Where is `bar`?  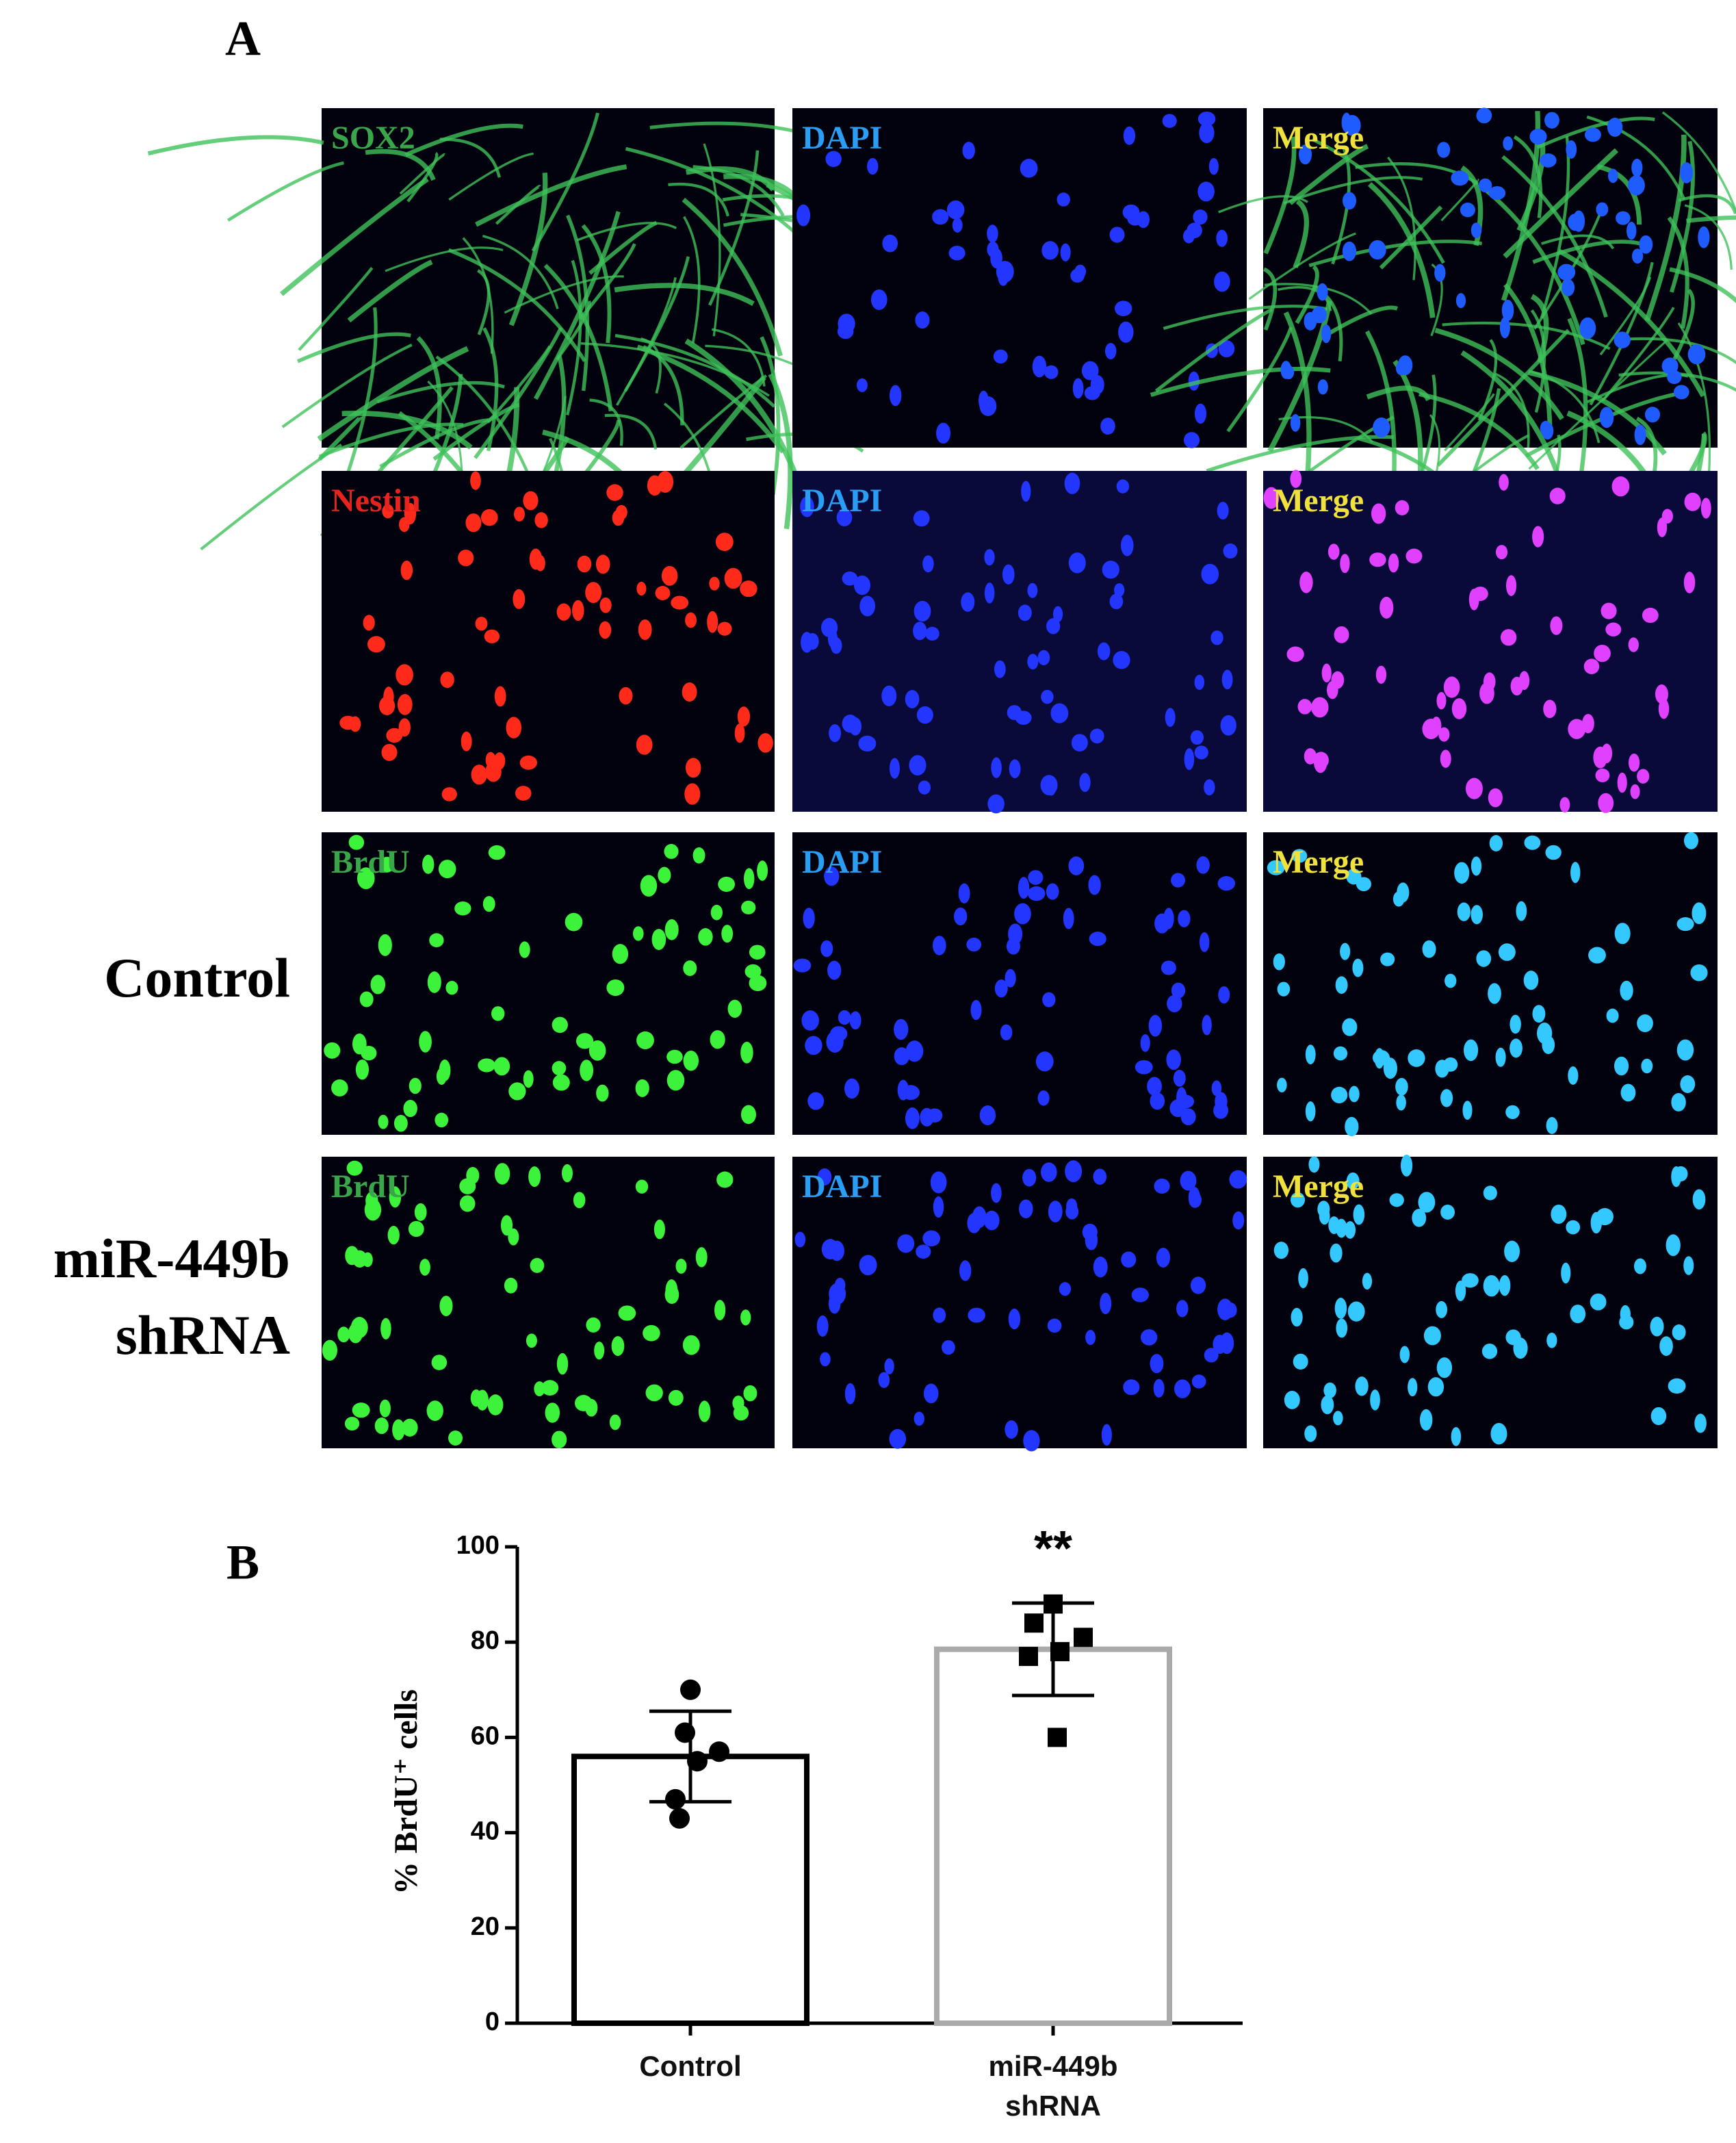
bar is located at coordinates (1053, 1836).